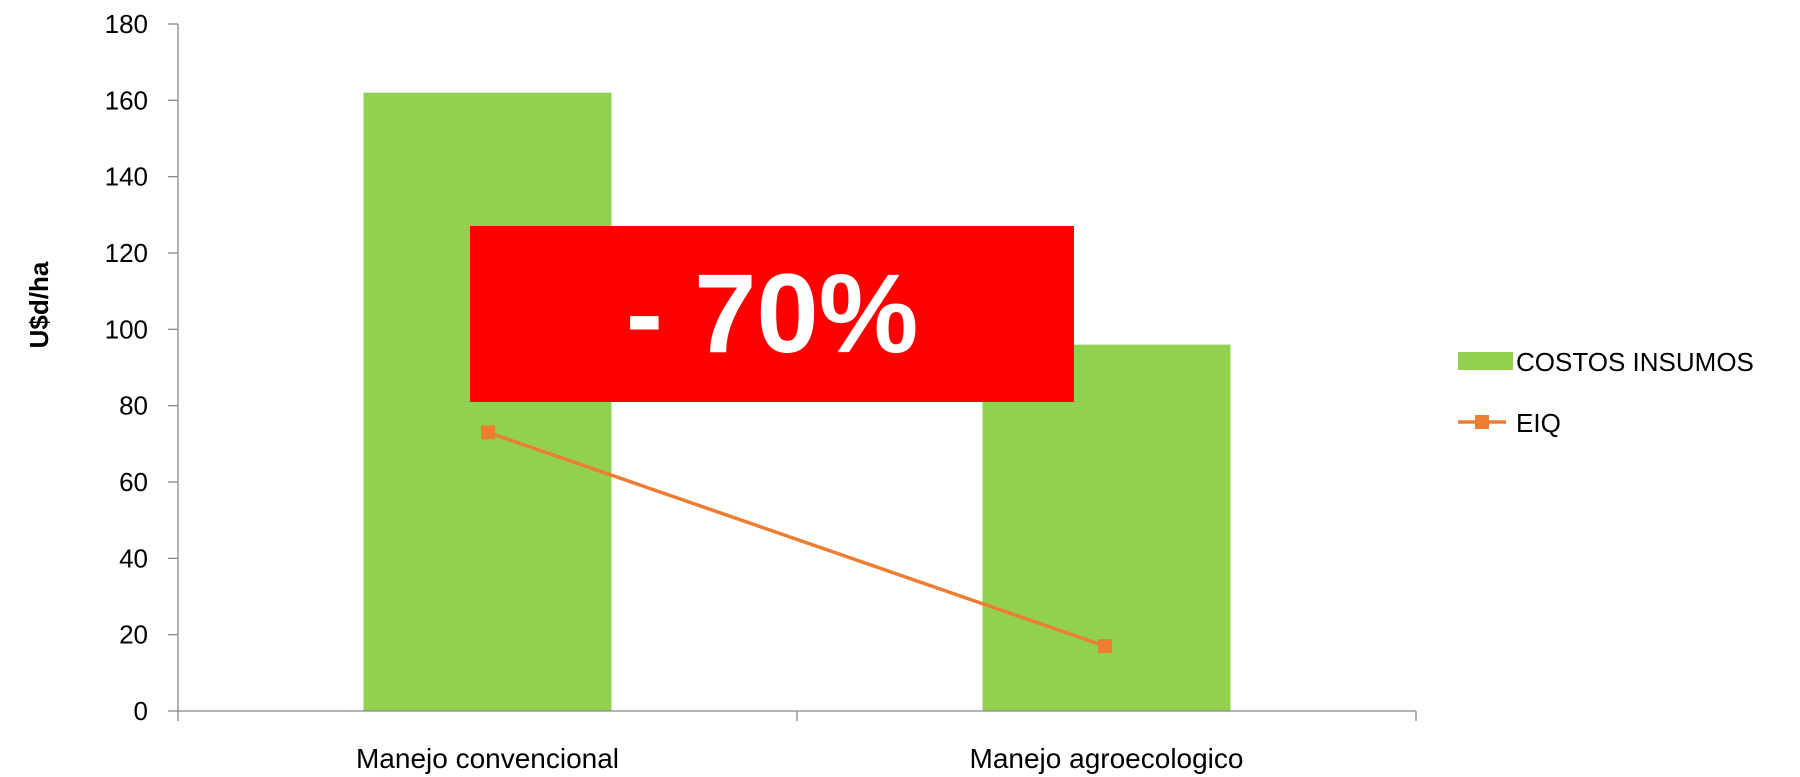 This screenshot has height=777, width=1800. I want to click on y-tick-label: 120, so click(126, 253).